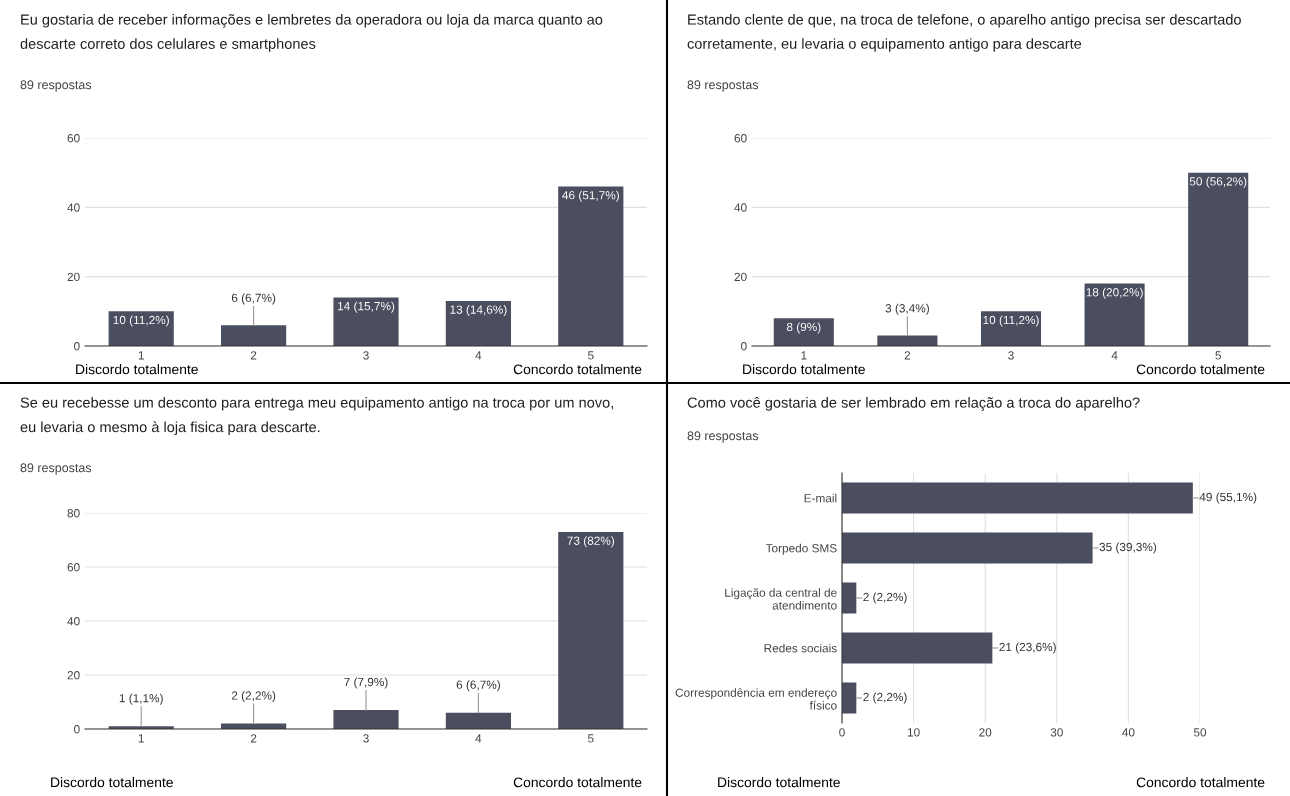 Image resolution: width=1290 pixels, height=796 pixels. Describe the element at coordinates (985, 732) in the screenshot. I see `x-tick-label: 20` at that location.